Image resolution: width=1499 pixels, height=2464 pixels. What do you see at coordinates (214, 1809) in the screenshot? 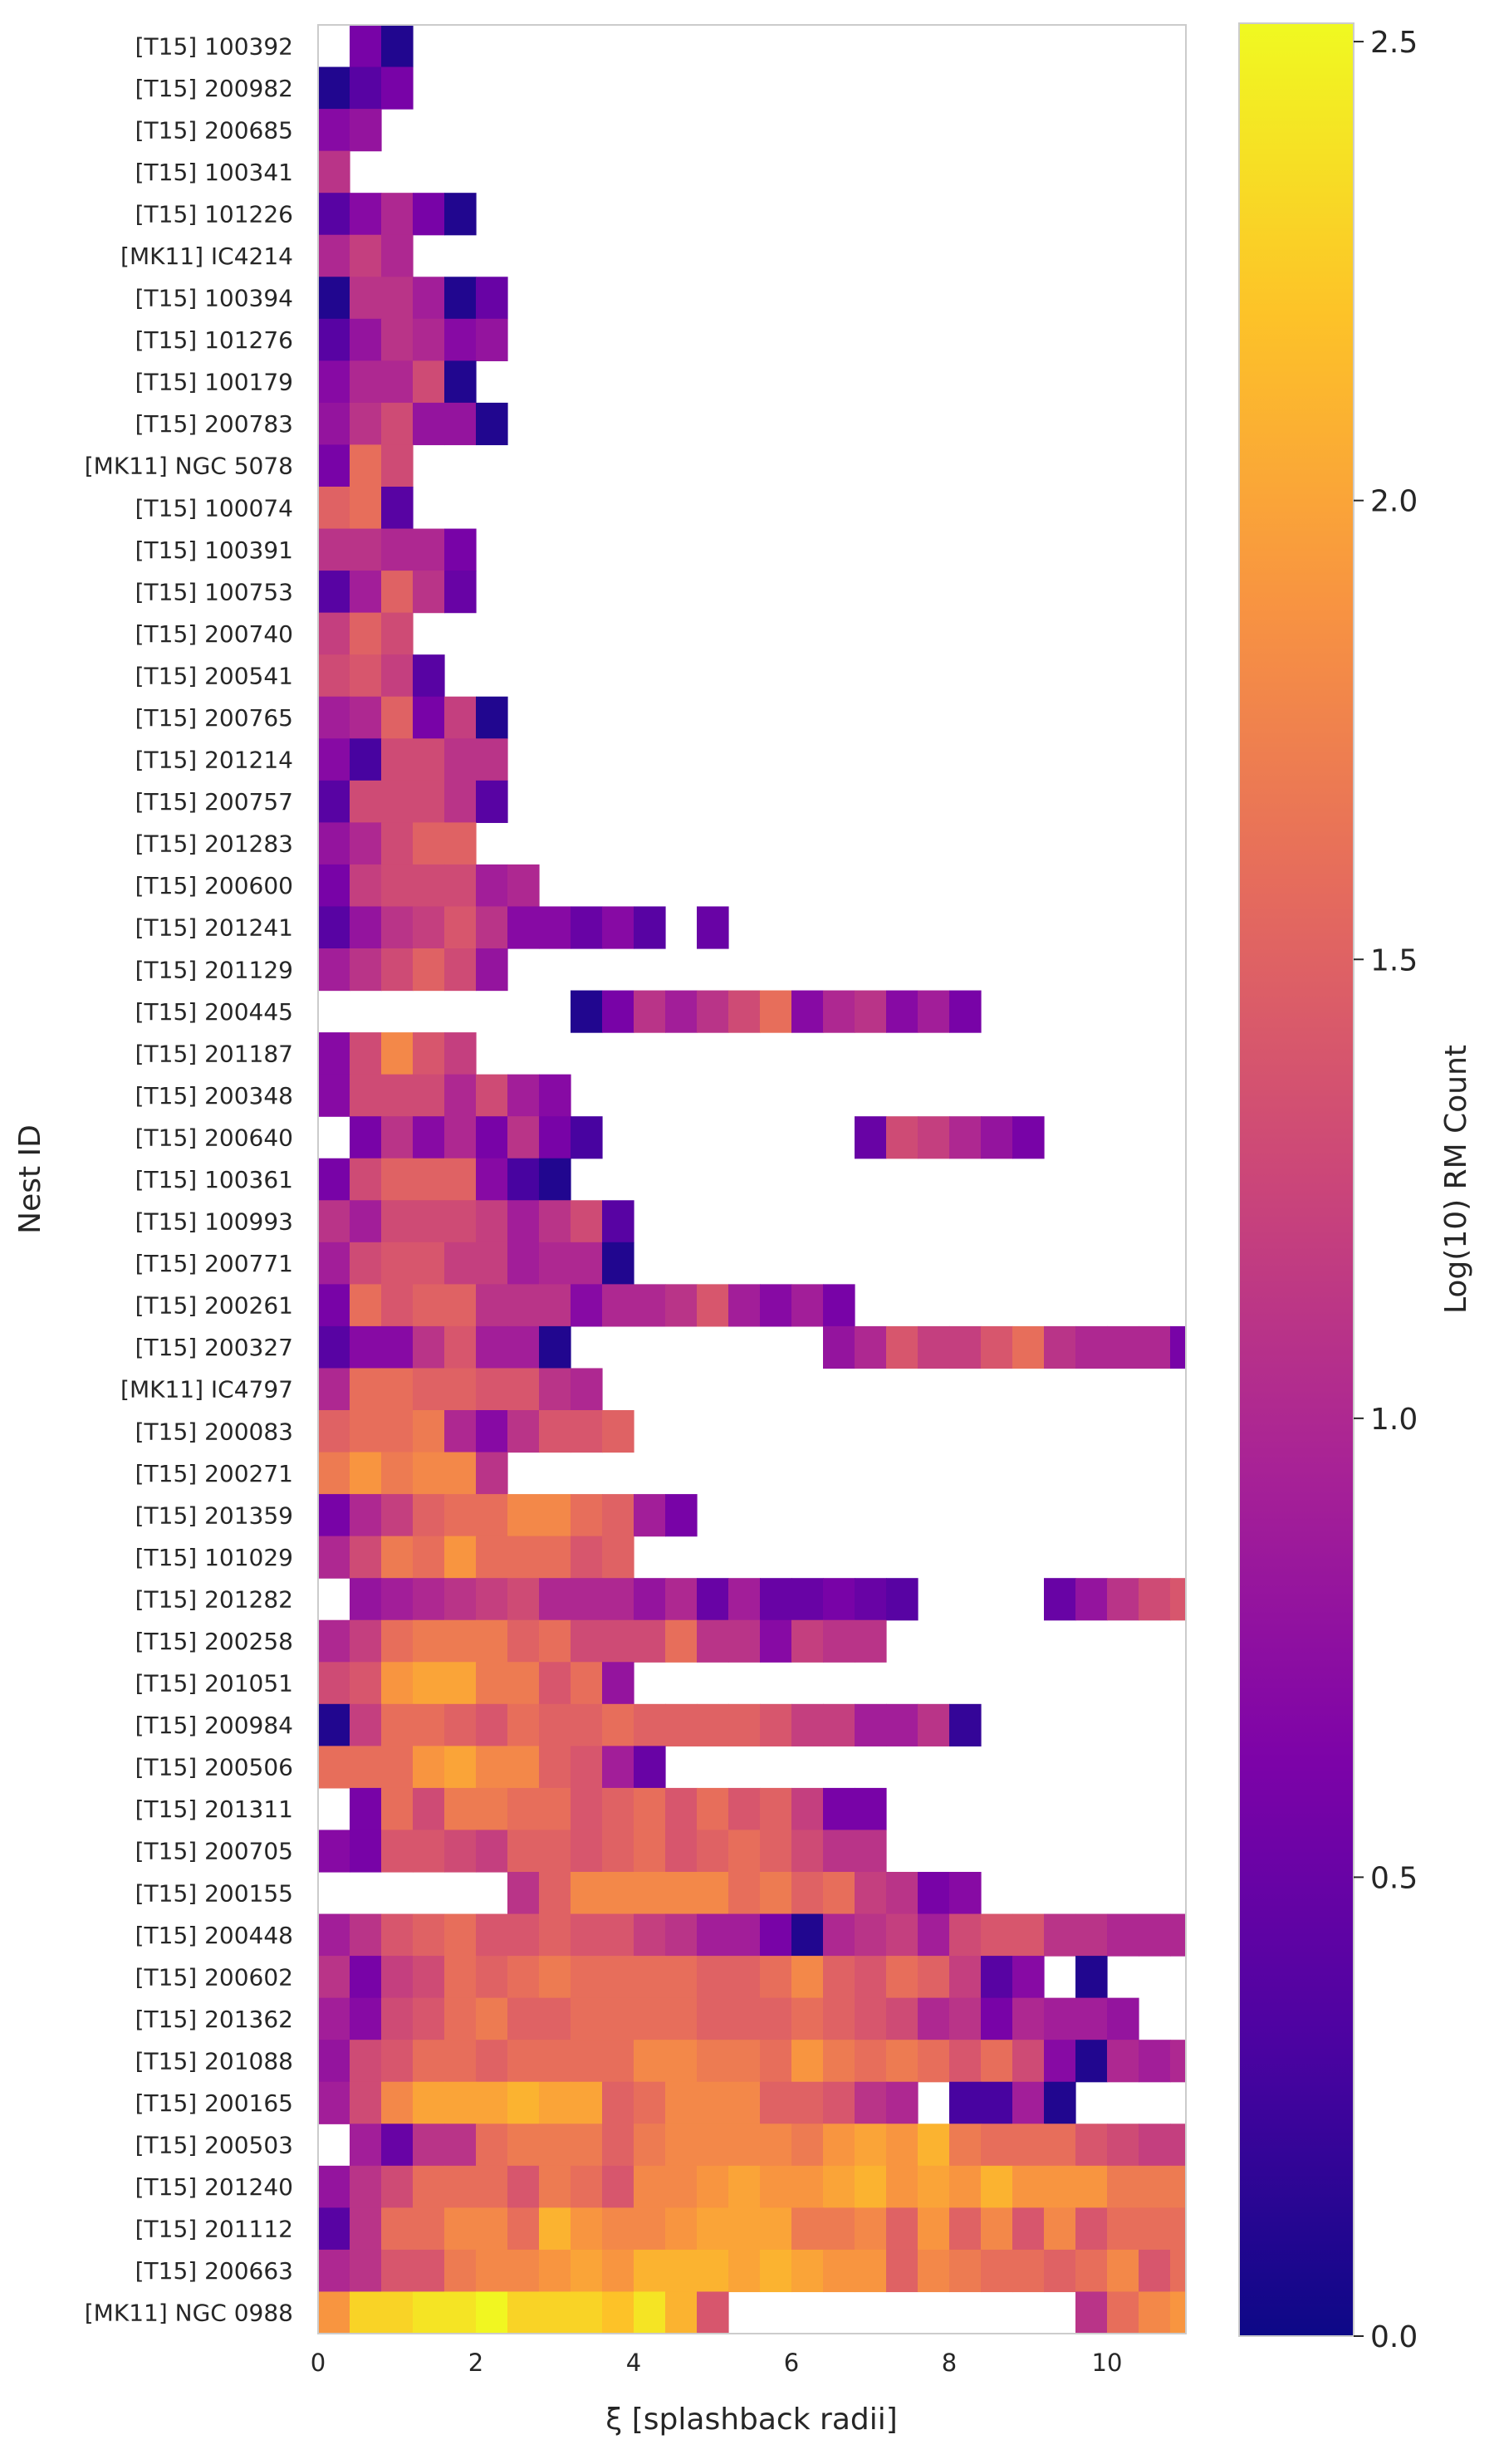
I see `y-tick-label: [T15] 201311` at bounding box center [214, 1809].